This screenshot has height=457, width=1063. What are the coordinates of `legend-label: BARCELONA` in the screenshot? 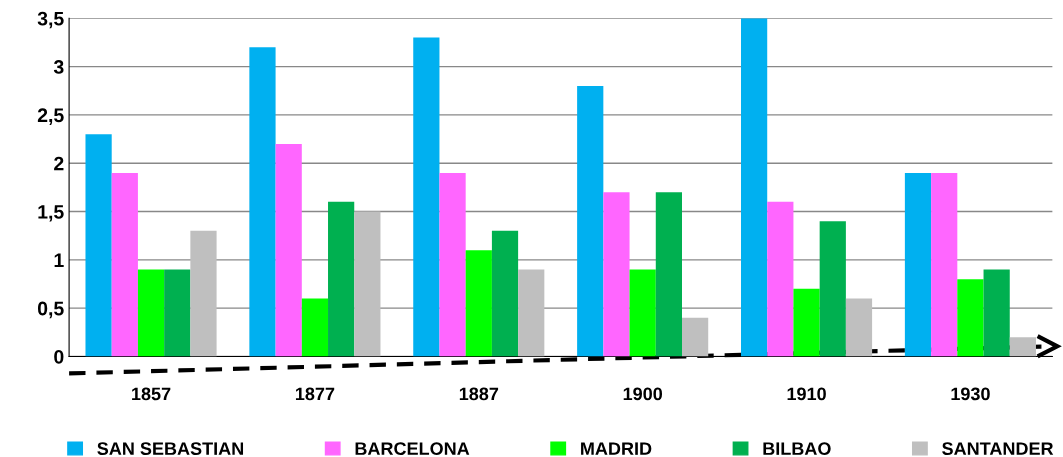 It's located at (412, 448).